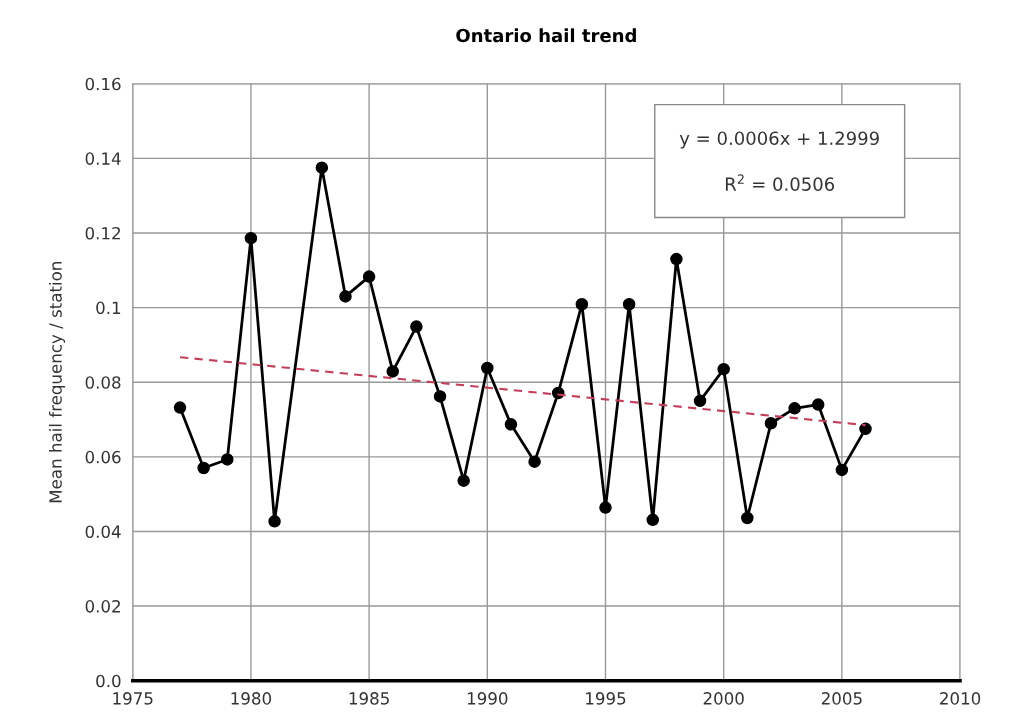 The height and width of the screenshot is (728, 1029). What do you see at coordinates (251, 698) in the screenshot?
I see `x-tick-label: 1980` at bounding box center [251, 698].